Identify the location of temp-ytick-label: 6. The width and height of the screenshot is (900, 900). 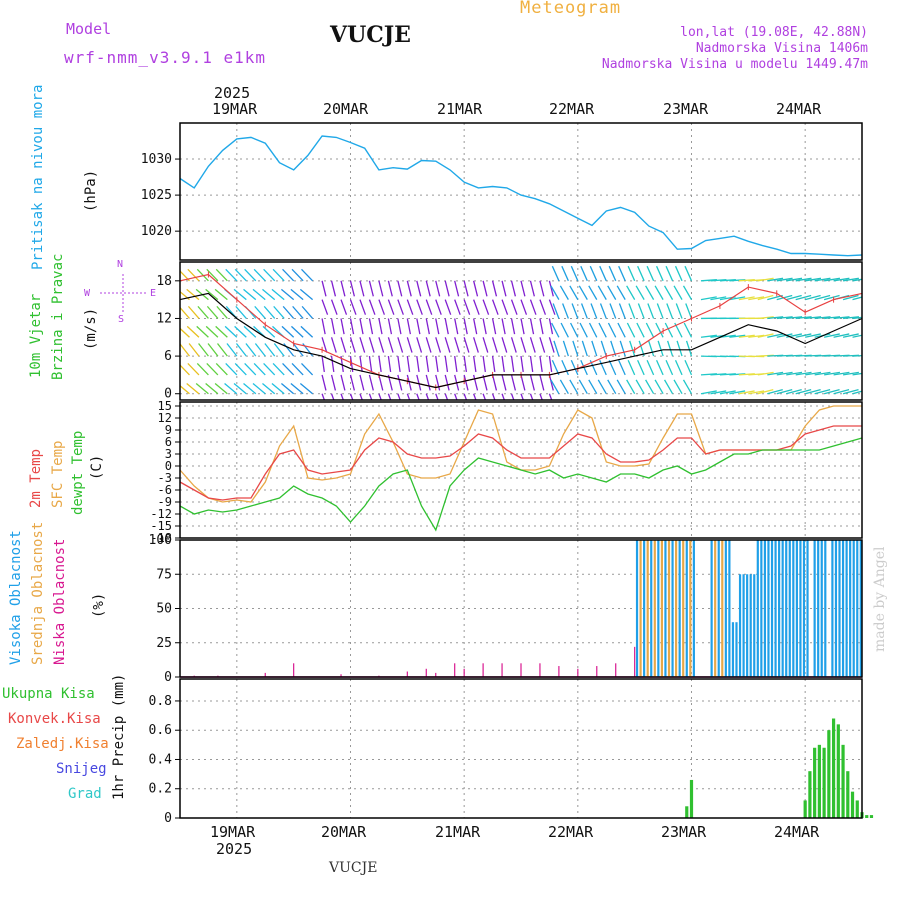
(168, 442).